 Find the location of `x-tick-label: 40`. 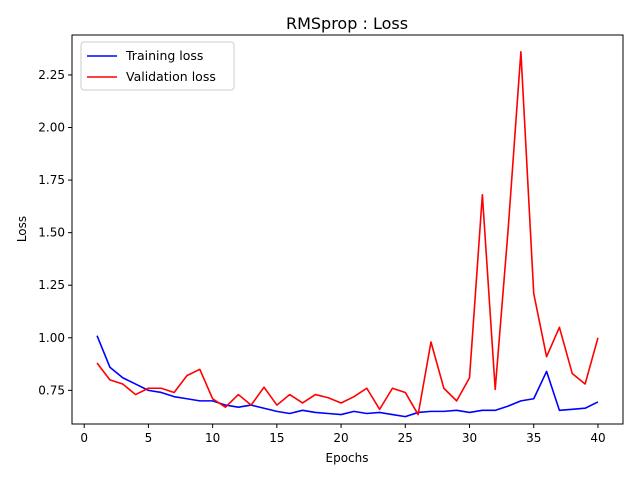

x-tick-label: 40 is located at coordinates (597, 438).